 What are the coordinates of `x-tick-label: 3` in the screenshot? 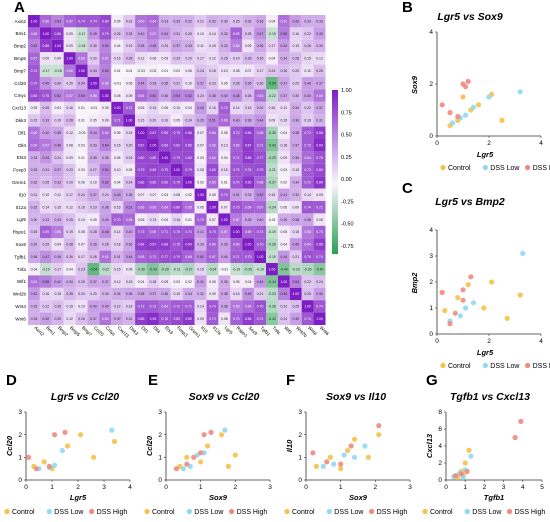 It's located at (504, 487).